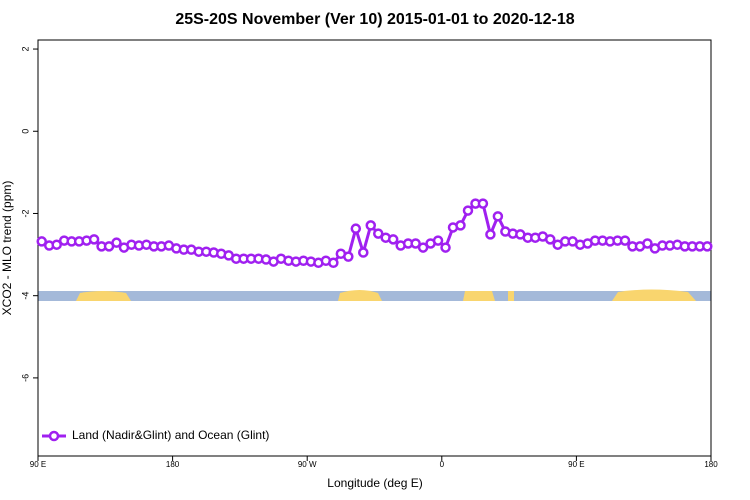  What do you see at coordinates (7, 248) in the screenshot?
I see `y-axis-label: XCO2 - MLO trend (ppm)` at bounding box center [7, 248].